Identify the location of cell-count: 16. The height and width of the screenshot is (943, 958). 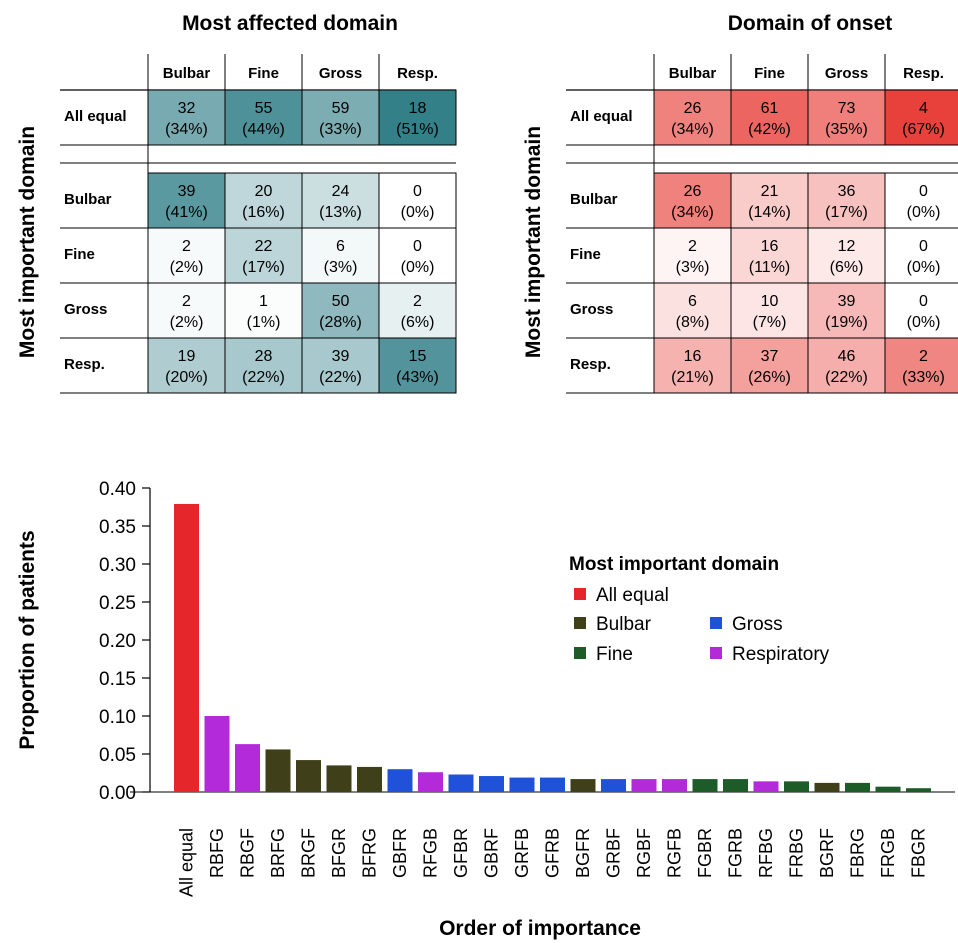
(693, 356).